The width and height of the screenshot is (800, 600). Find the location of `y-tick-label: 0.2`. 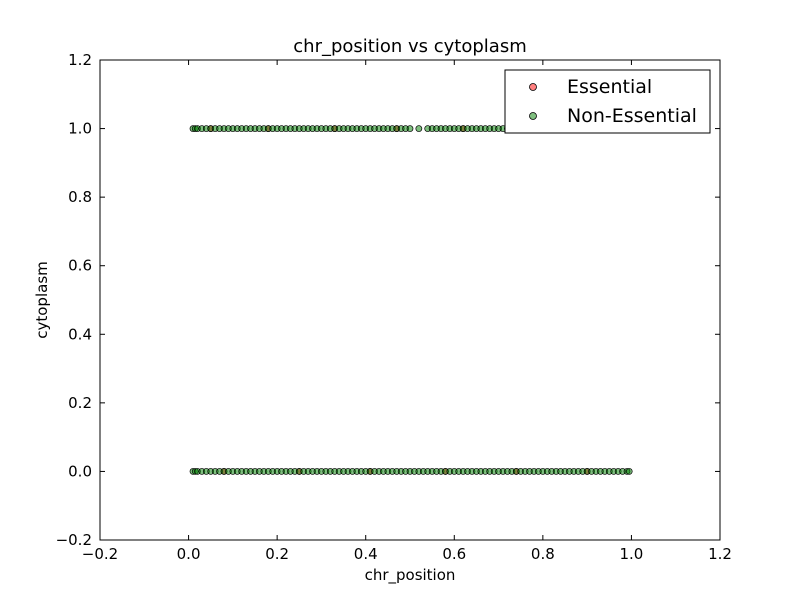

y-tick-label: 0.2 is located at coordinates (80, 403).